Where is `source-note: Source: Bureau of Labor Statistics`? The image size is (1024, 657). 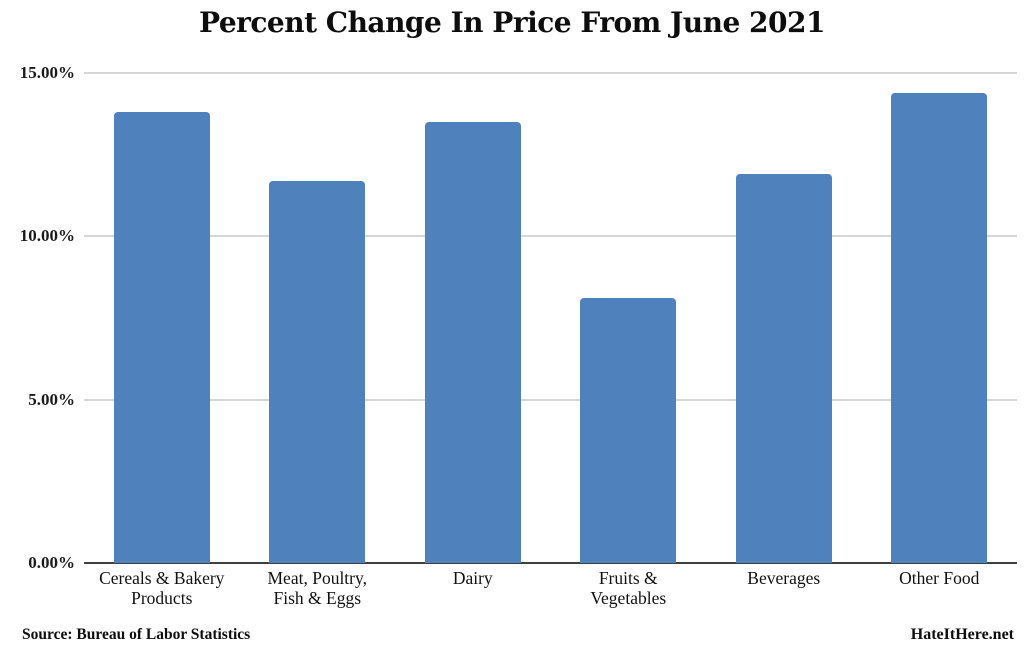
source-note: Source: Bureau of Labor Statistics is located at coordinates (136, 634).